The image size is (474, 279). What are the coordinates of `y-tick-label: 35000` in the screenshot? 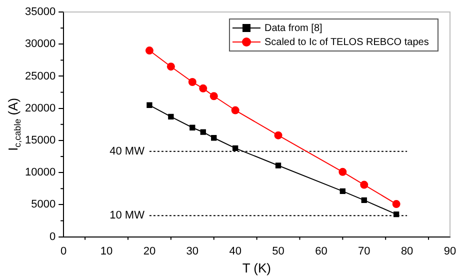 It's located at (40, 12).